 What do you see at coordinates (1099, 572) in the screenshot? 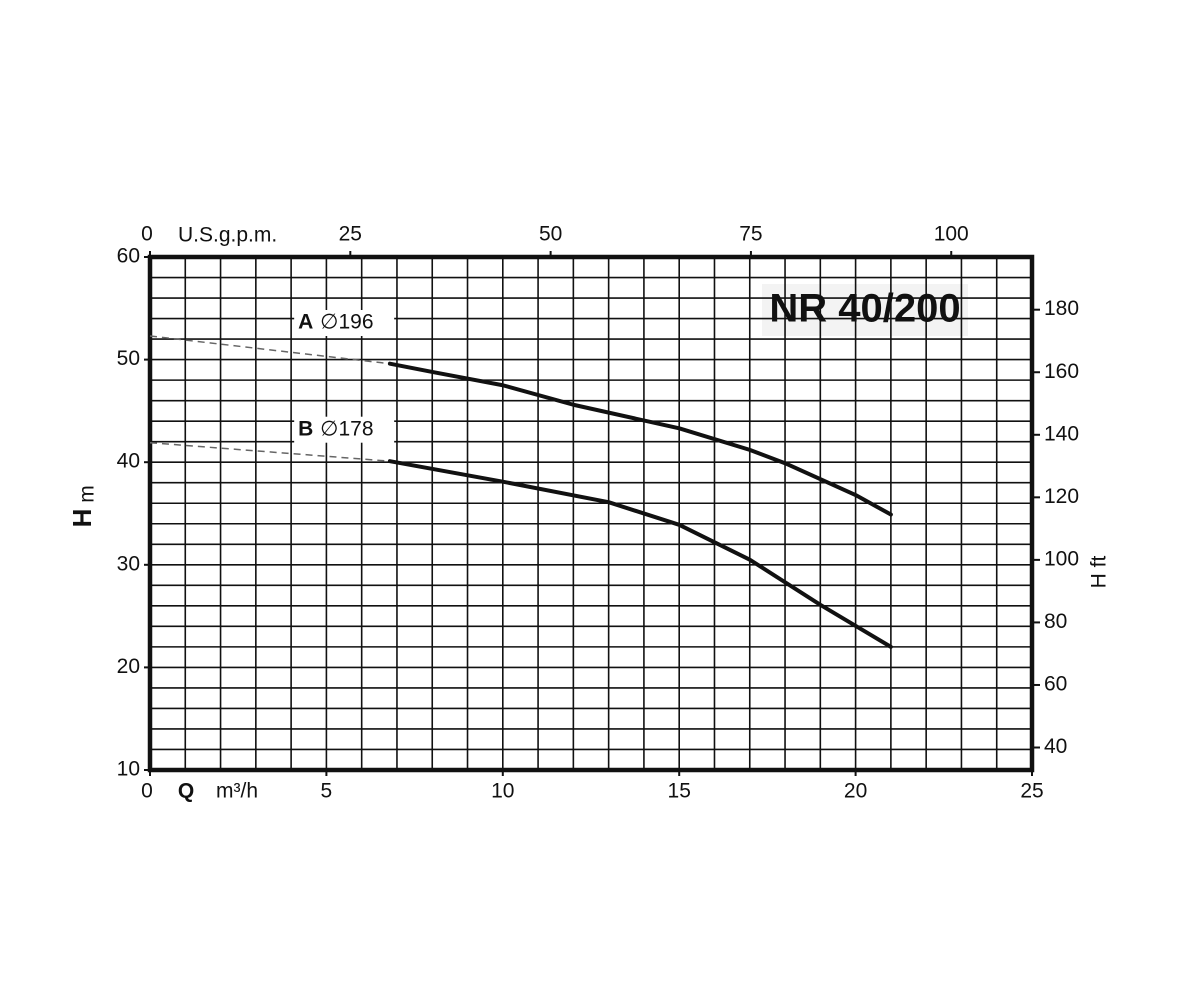
I see `y2-axis-label: H ft` at bounding box center [1099, 572].